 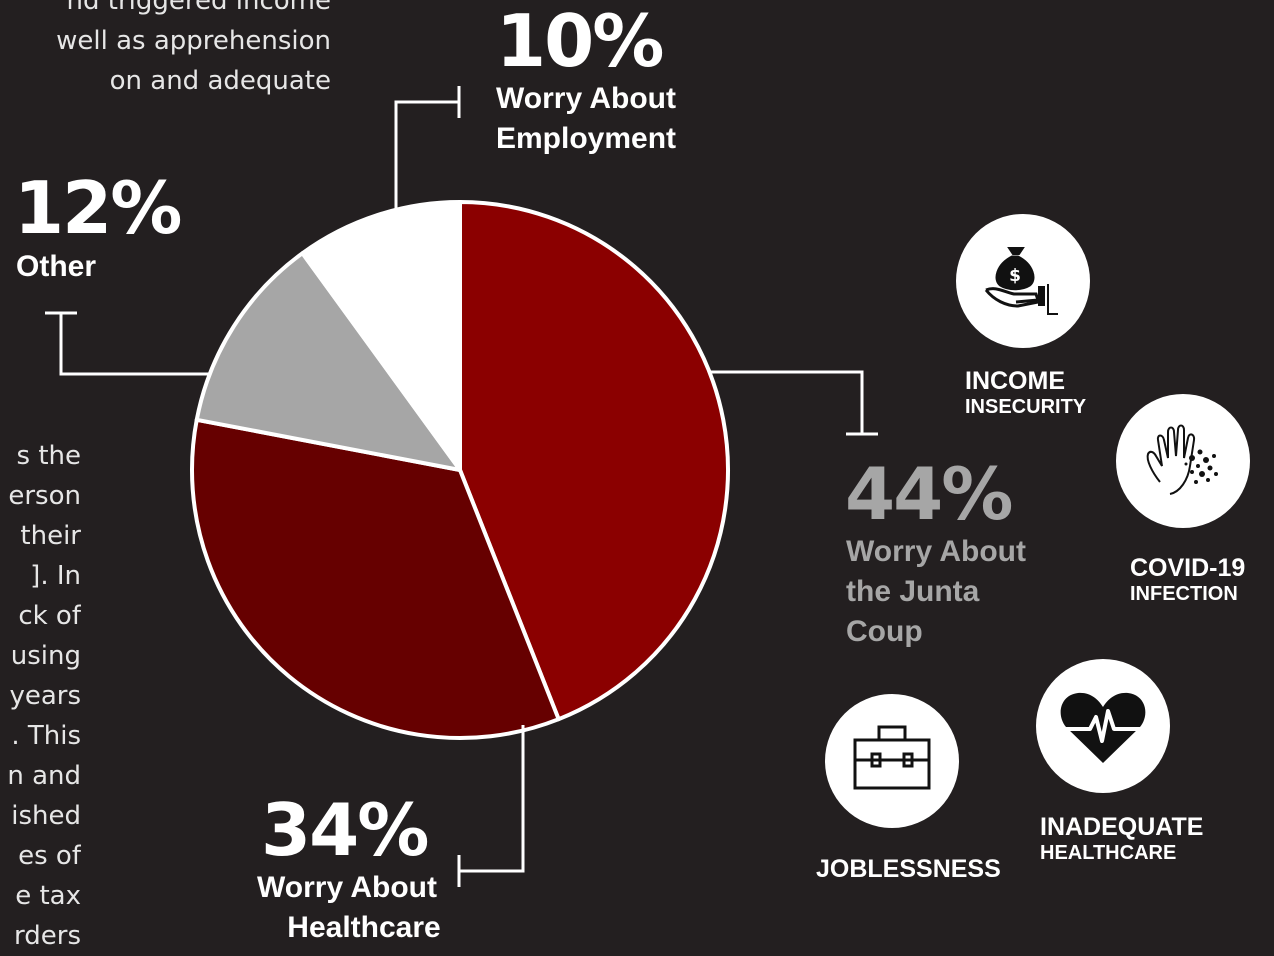 I want to click on paragraph-line: well as apprehension, so click(x=193, y=41).